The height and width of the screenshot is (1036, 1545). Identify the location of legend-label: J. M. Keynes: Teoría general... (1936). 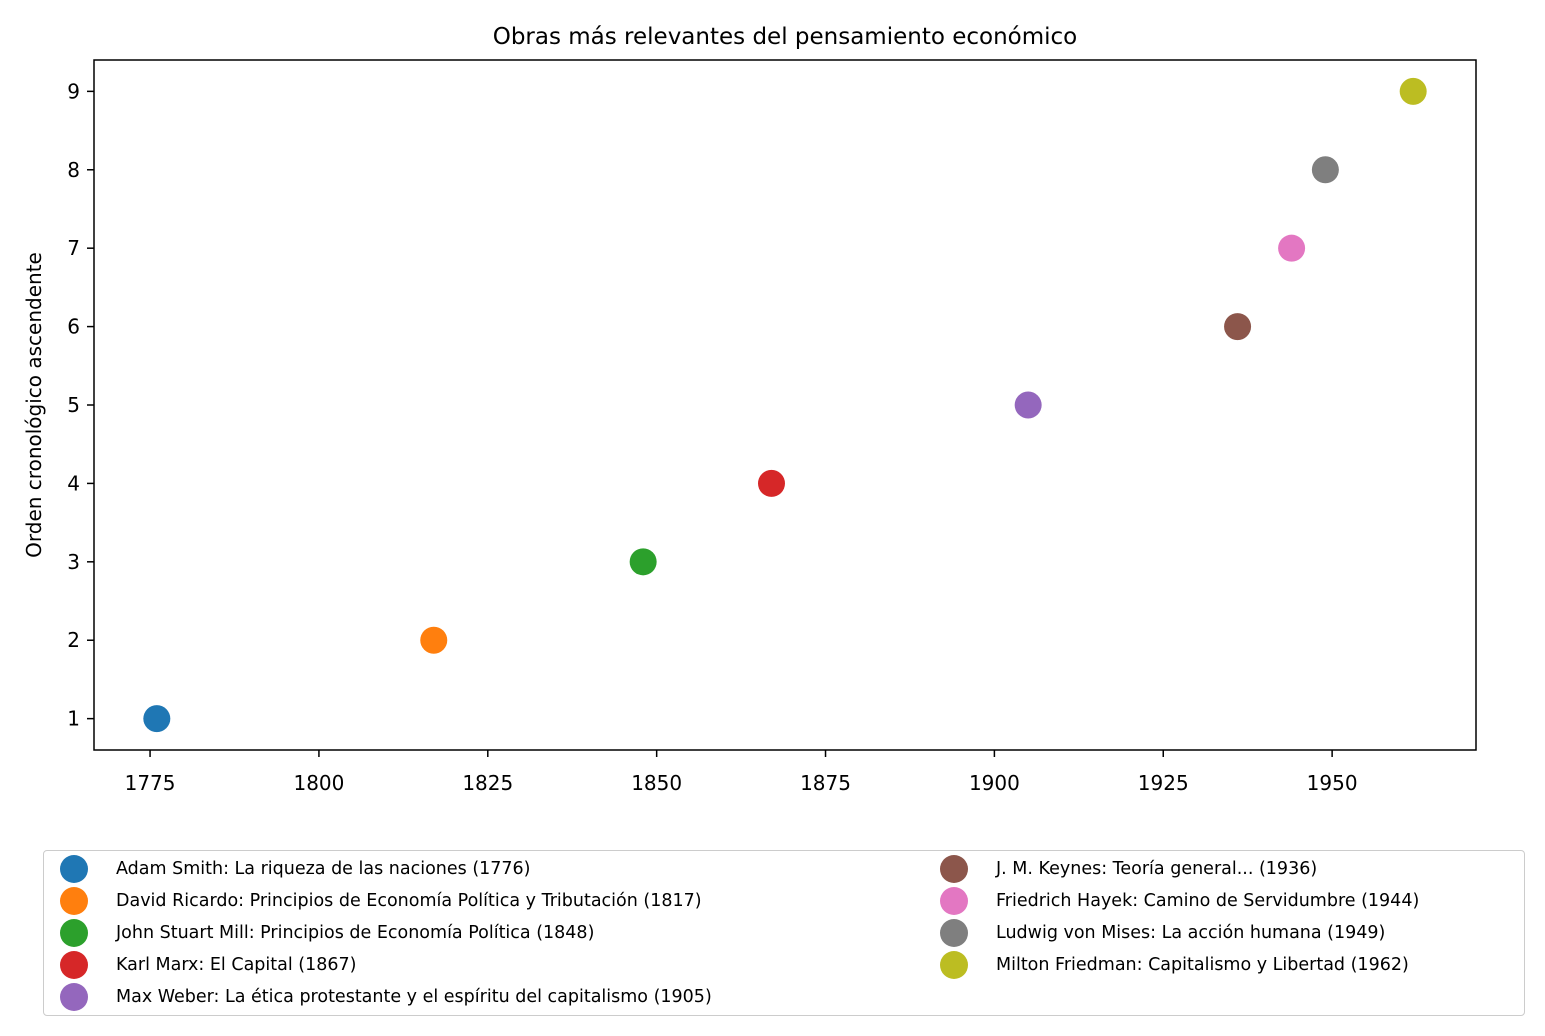
(1157, 869).